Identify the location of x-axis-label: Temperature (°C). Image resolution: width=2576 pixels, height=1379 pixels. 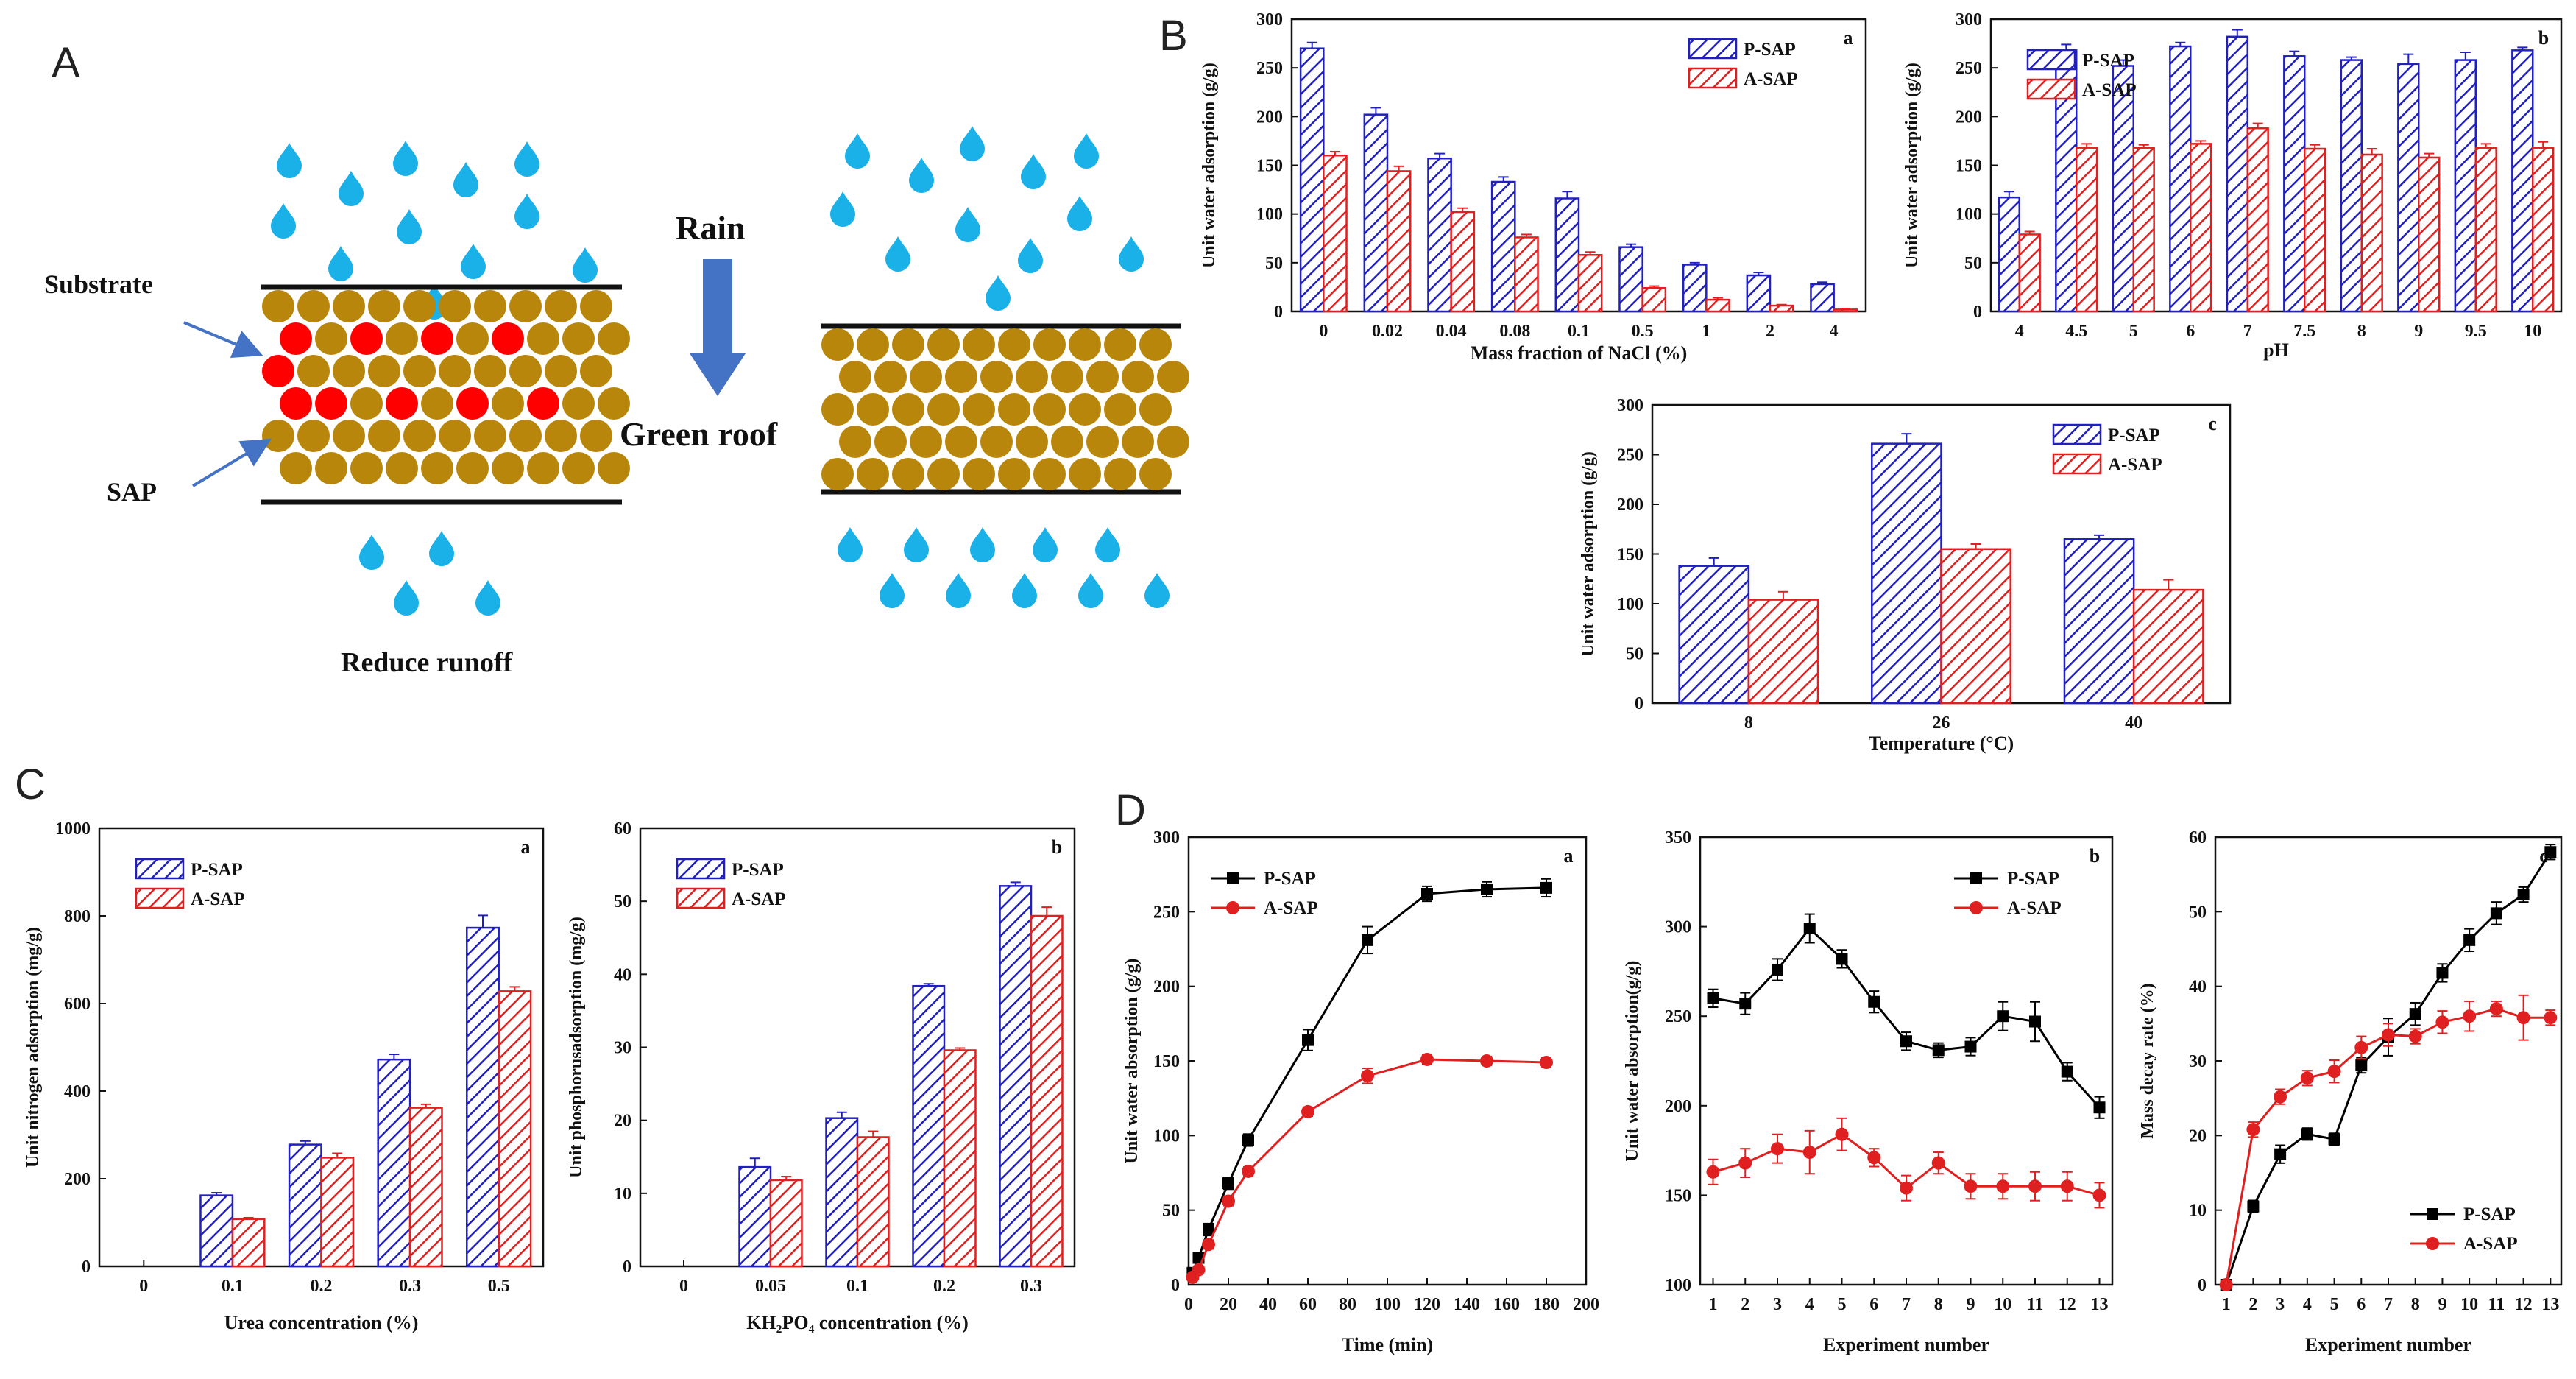
(1942, 744).